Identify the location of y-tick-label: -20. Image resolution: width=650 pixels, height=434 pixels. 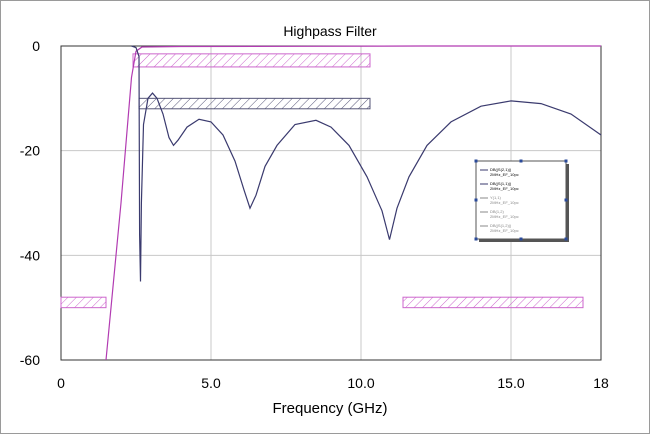
(30, 151).